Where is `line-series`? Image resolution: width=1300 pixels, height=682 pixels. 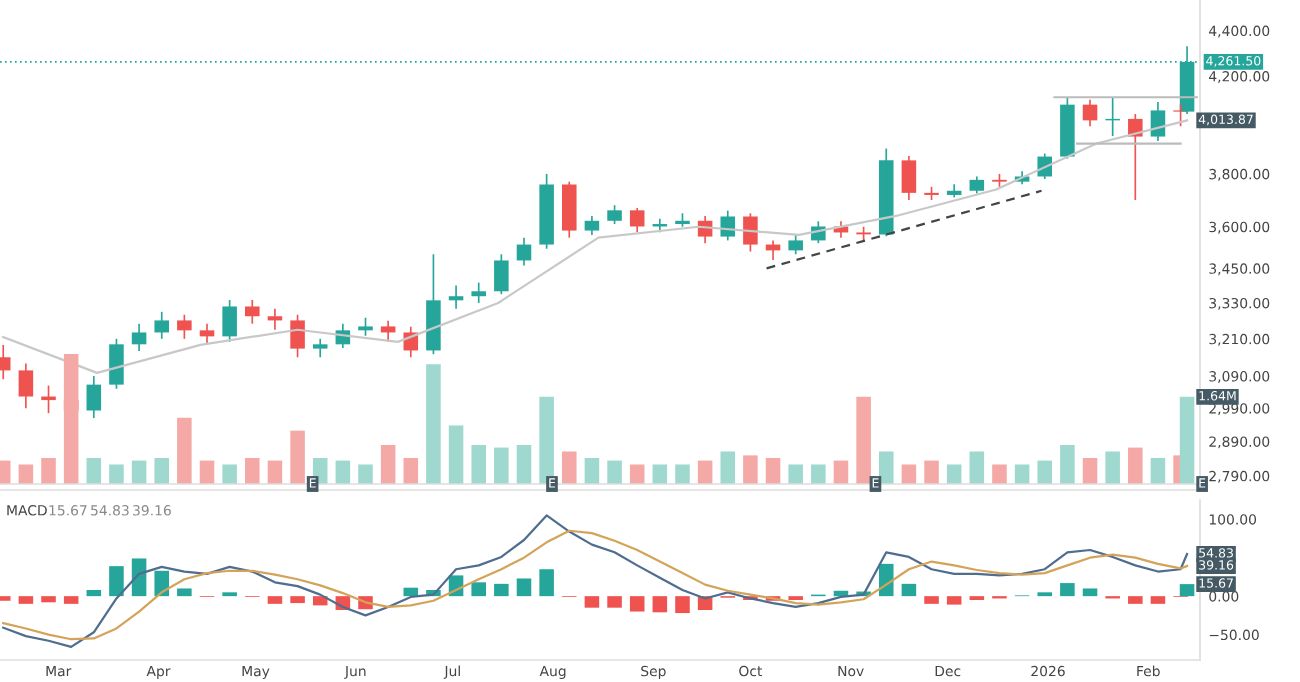
line-series is located at coordinates (595, 585).